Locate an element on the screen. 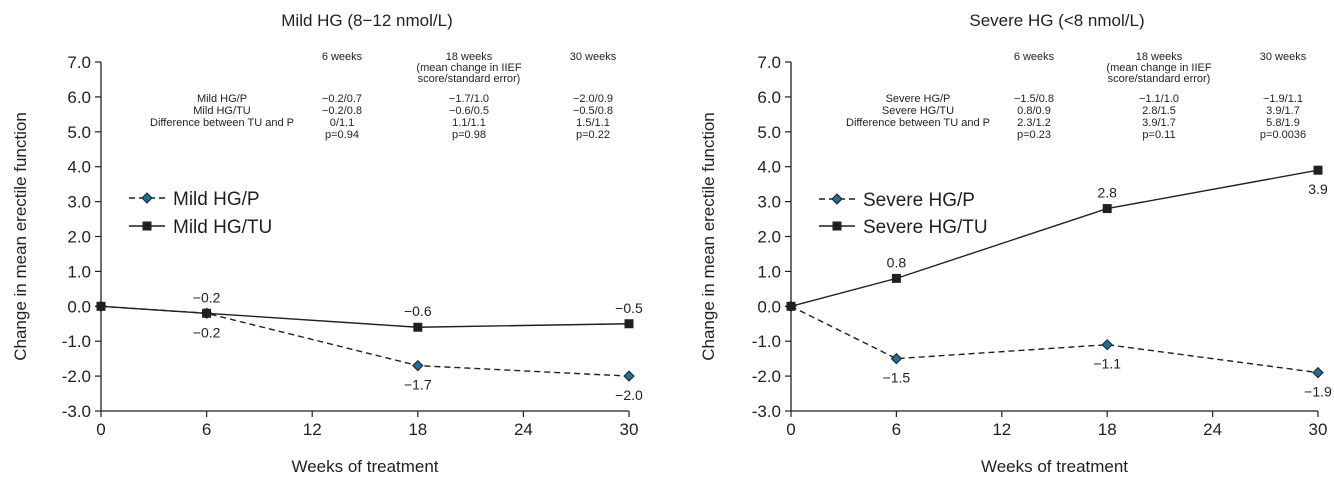 This screenshot has width=1334, height=477. data-label: −2.0 is located at coordinates (629, 395).